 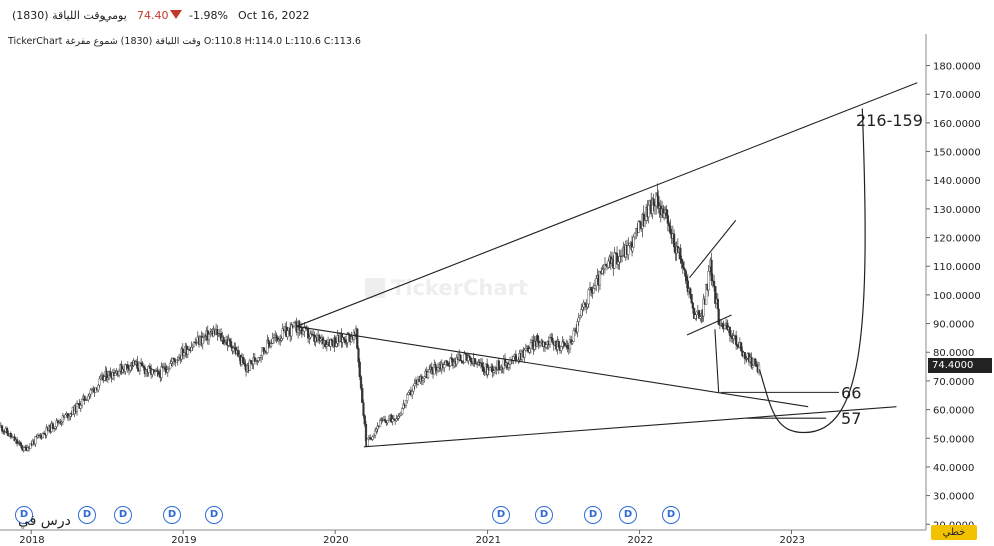 I want to click on price-tick-label: 90.0000, so click(x=953, y=325).